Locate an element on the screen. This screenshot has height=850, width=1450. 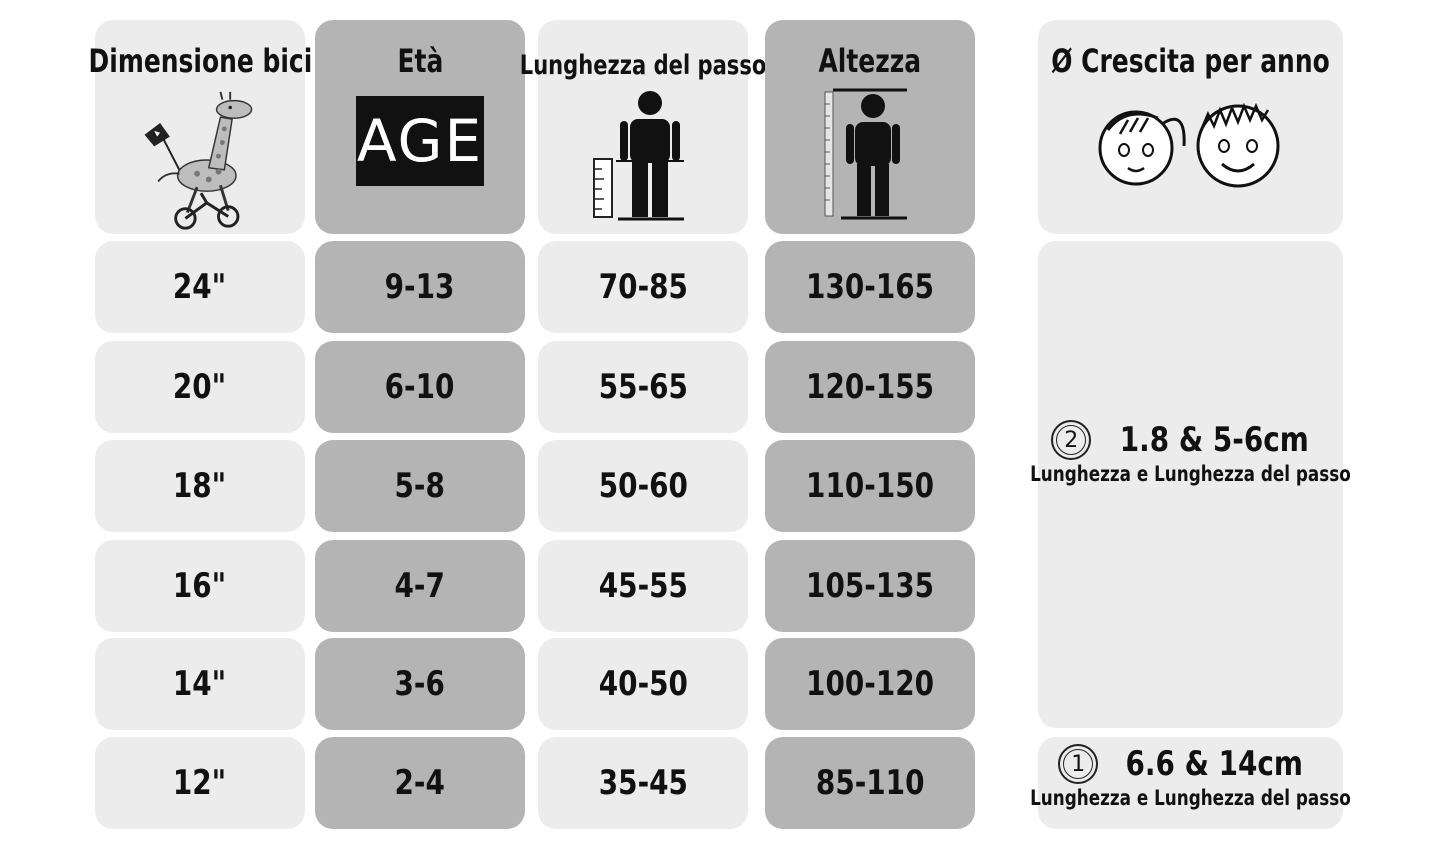
number-1-icon: 1 is located at coordinates (1078, 764).